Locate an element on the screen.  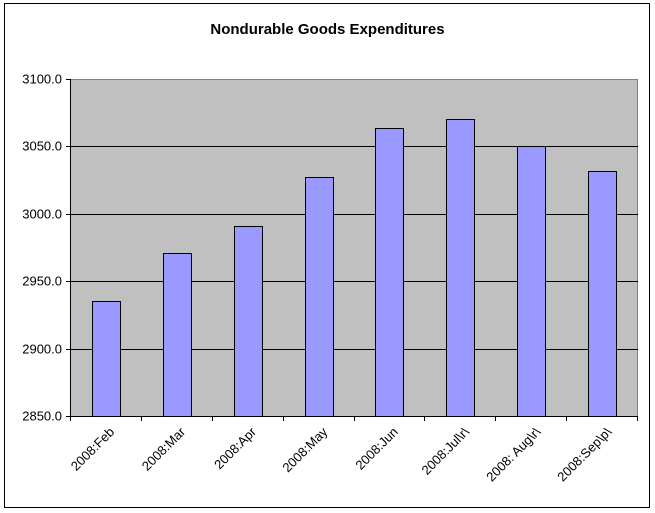
y-tick-label: 3000.0 is located at coordinates (42, 214).